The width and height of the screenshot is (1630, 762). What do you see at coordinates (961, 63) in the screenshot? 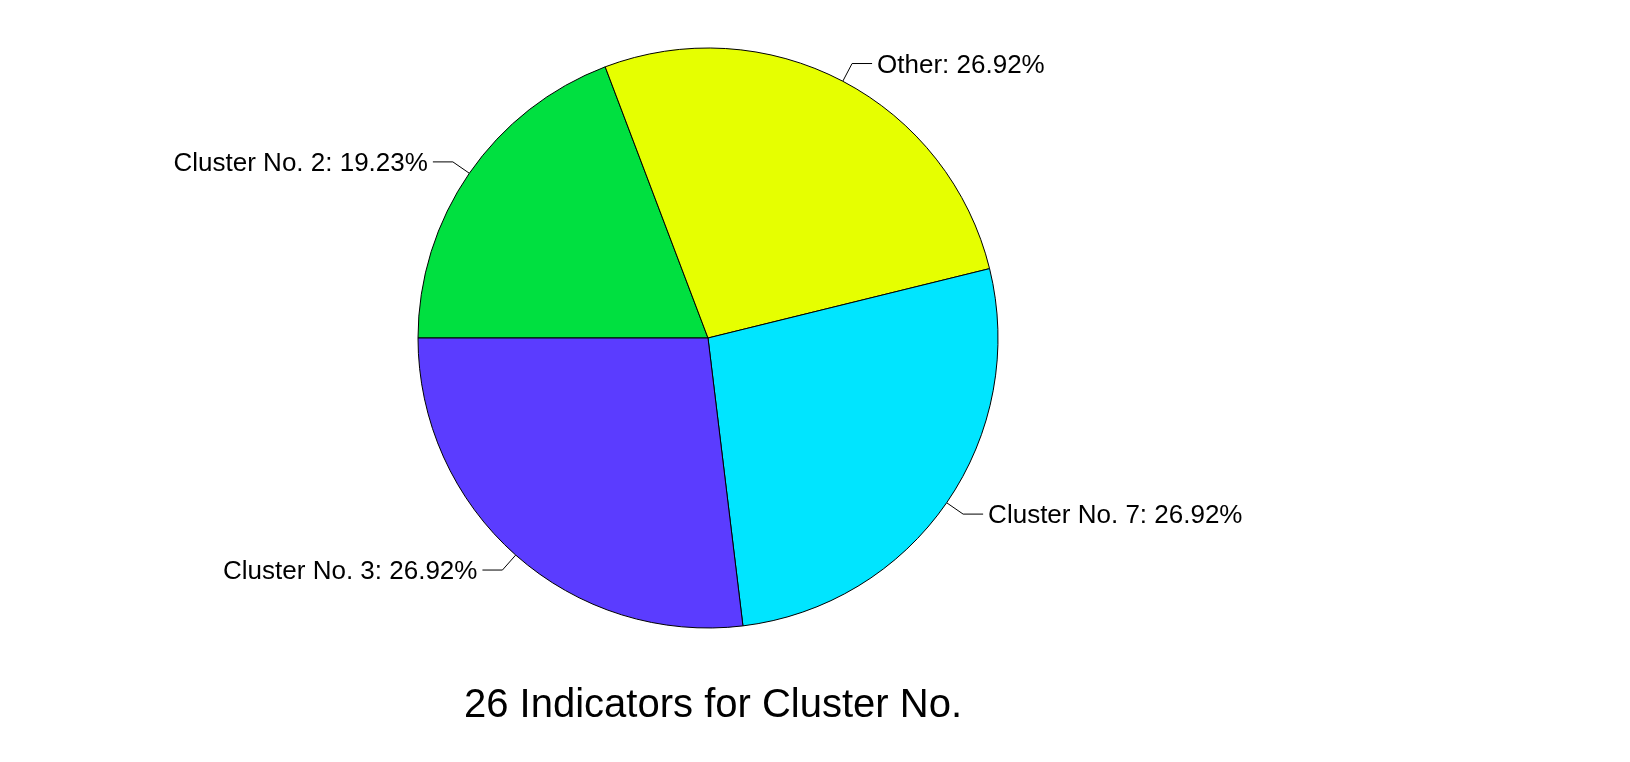
I see `slice-label: Other: 26.92%` at bounding box center [961, 63].